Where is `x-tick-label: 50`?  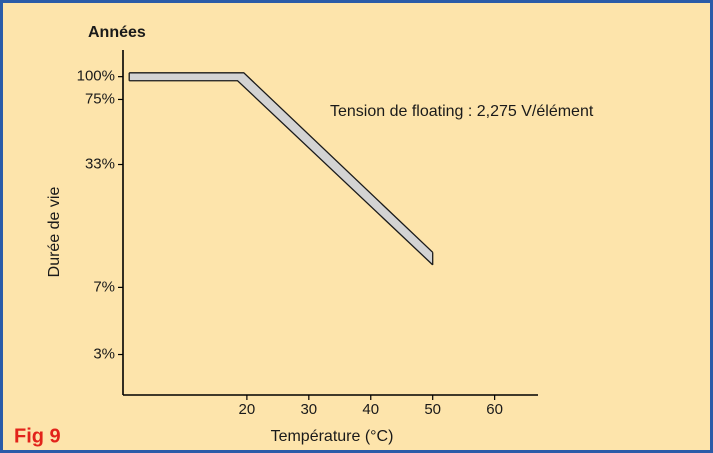 x-tick-label: 50 is located at coordinates (432, 409).